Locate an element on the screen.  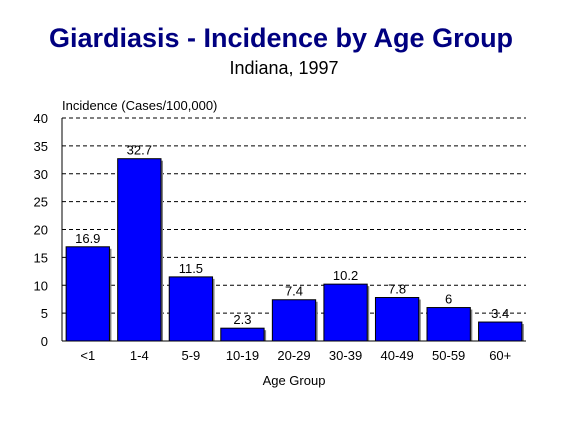
y-tick-label: 25 is located at coordinates (41, 202).